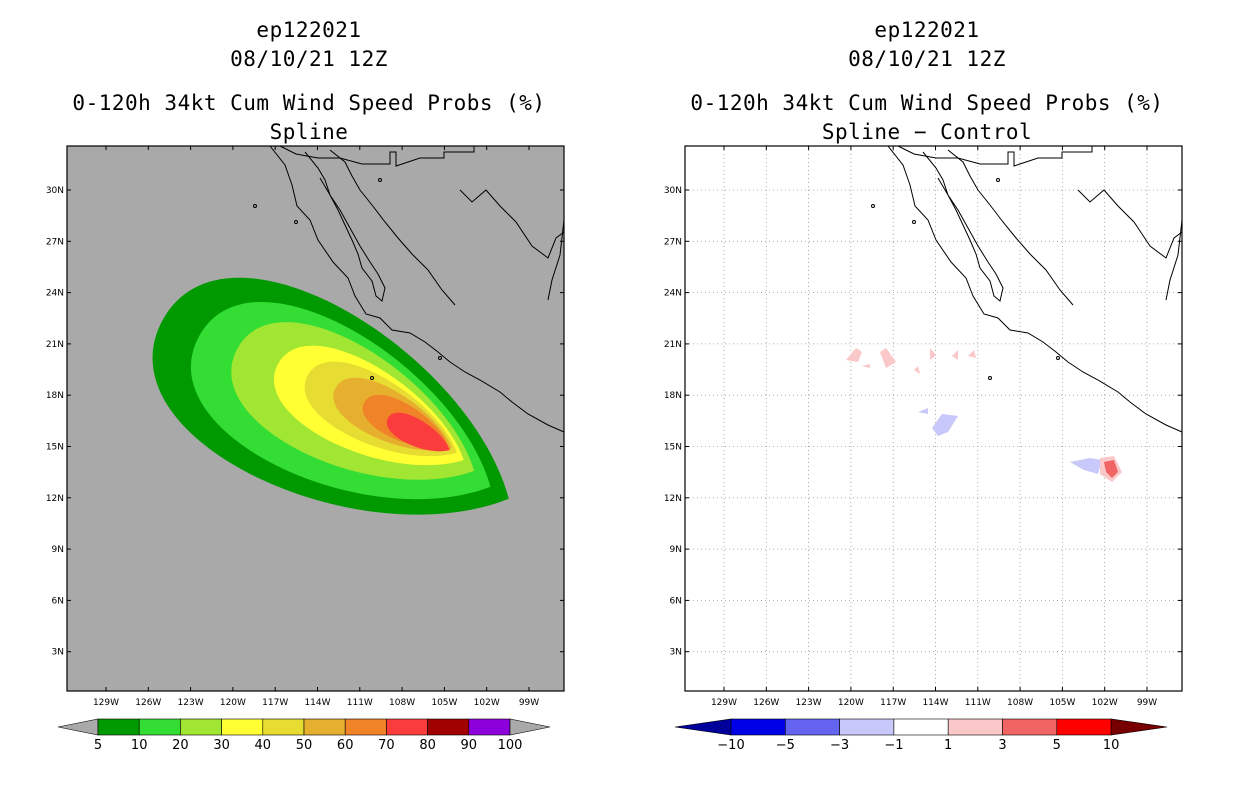  What do you see at coordinates (304, 745) in the screenshot?
I see `colorbar-label: 50` at bounding box center [304, 745].